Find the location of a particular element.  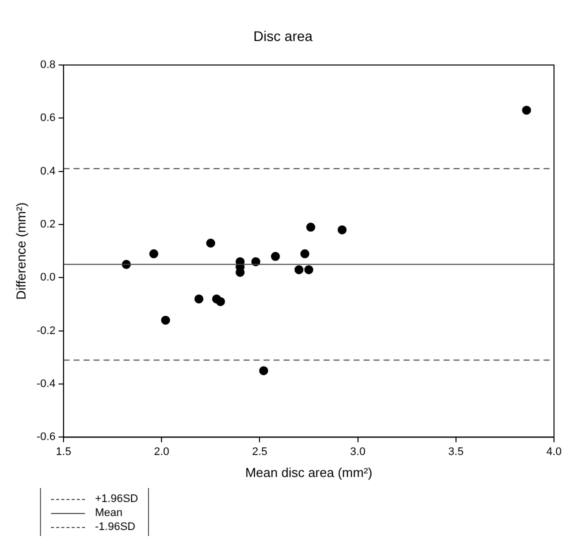

x-tick-label: 3.5 is located at coordinates (456, 452).